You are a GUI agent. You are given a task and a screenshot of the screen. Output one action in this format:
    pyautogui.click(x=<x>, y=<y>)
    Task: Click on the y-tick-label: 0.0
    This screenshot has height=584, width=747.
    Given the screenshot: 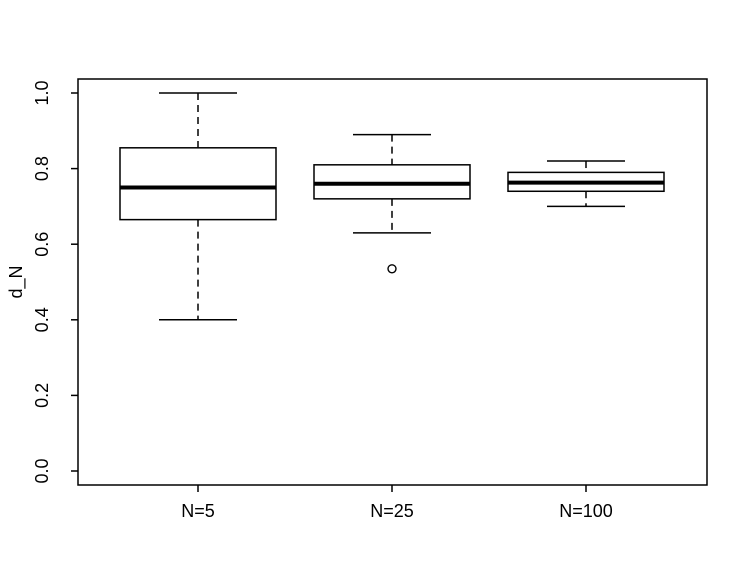 What is the action you would take?
    pyautogui.click(x=42, y=470)
    